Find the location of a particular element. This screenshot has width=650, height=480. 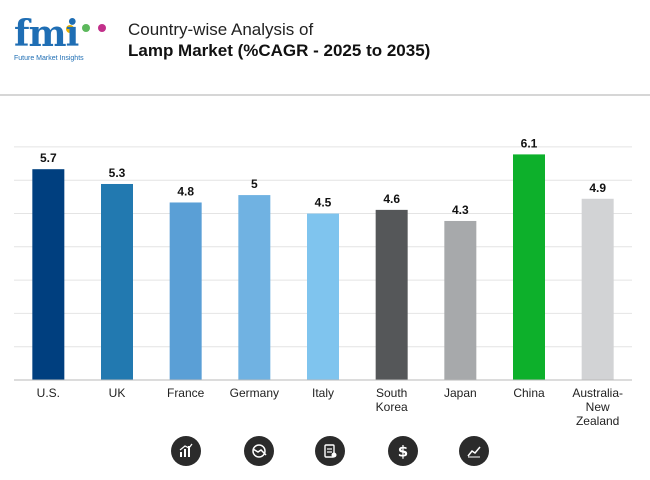

dollar-icon: $ is located at coordinates (403, 451).